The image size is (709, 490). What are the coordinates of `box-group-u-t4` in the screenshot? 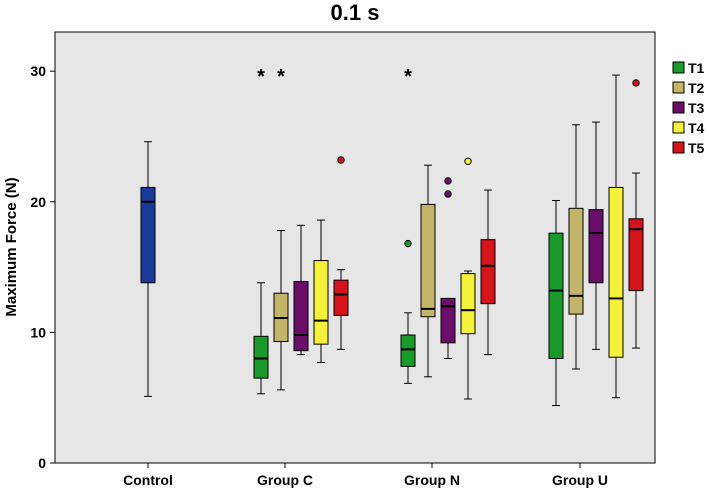 It's located at (616, 236).